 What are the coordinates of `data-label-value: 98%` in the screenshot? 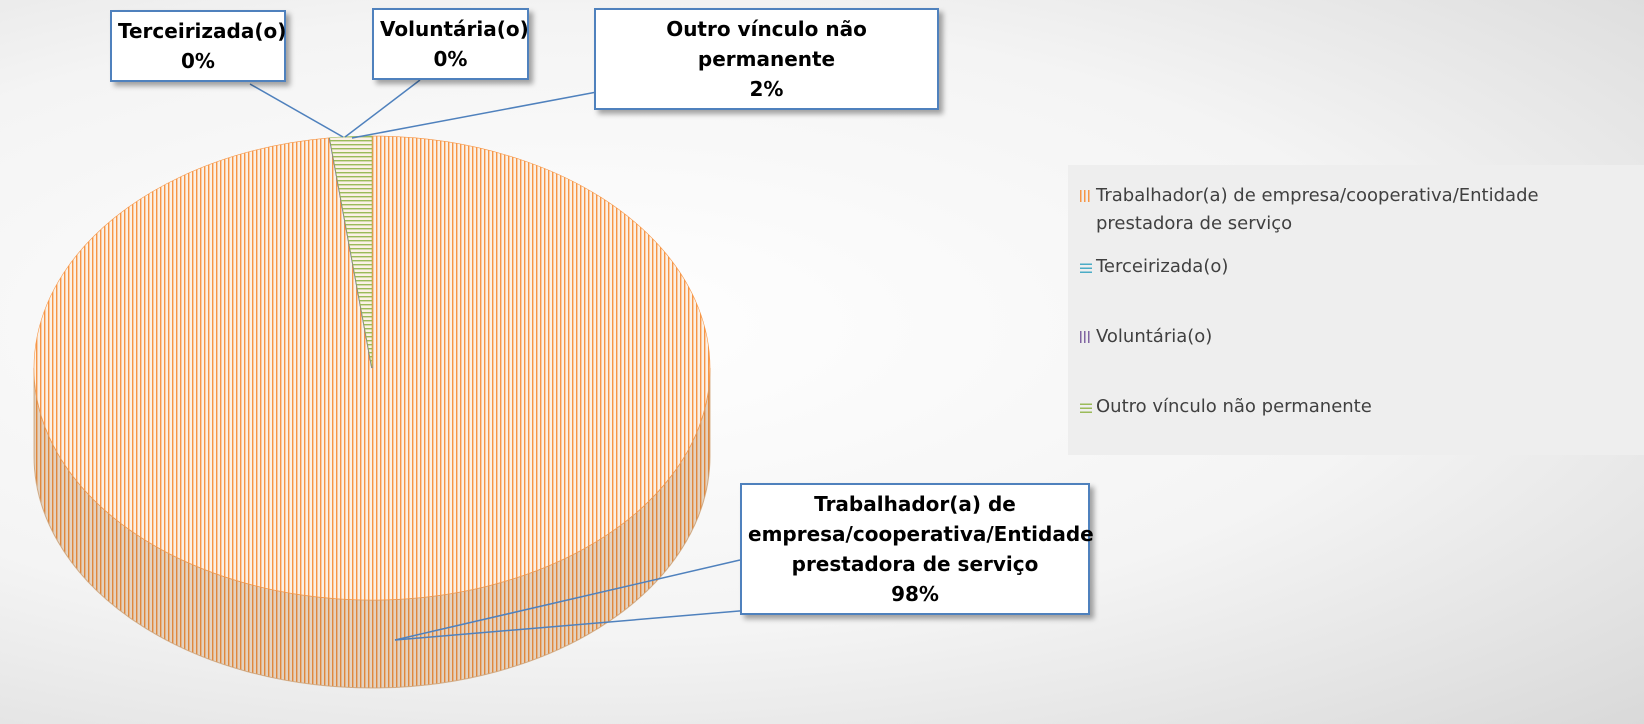 It's located at (915, 594).